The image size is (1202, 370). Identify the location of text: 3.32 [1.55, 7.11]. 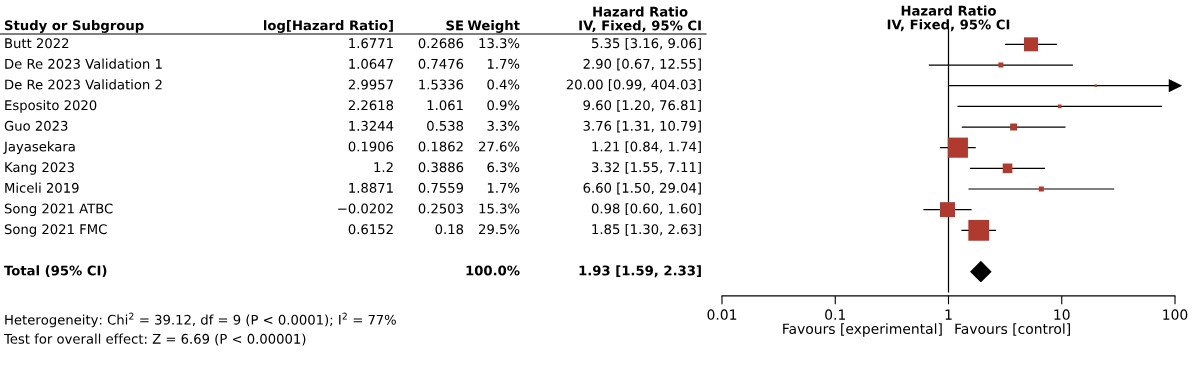
(646, 167).